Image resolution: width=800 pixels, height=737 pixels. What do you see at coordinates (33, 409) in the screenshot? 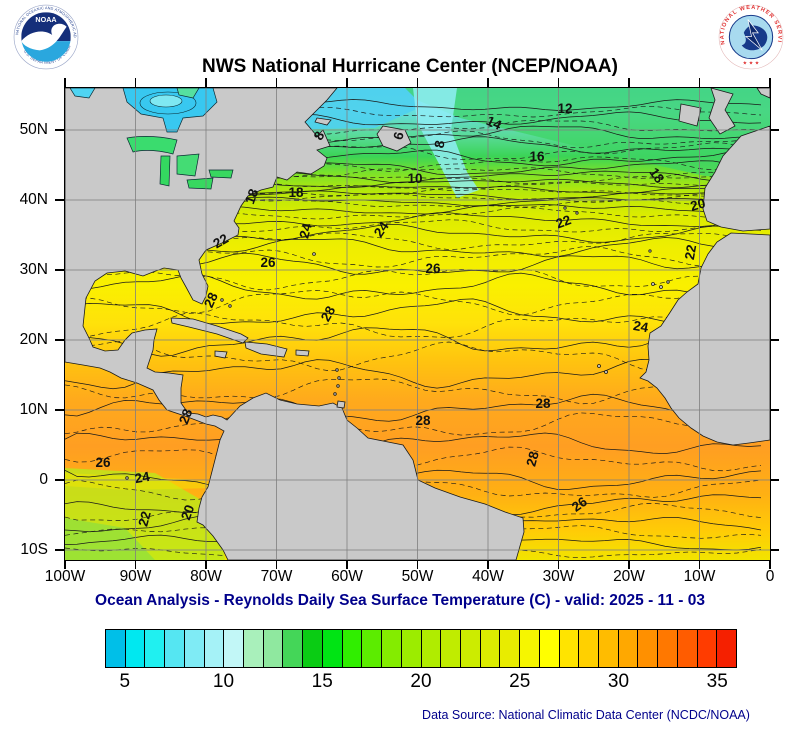
I see `y-tick-label: 10N` at bounding box center [33, 409].